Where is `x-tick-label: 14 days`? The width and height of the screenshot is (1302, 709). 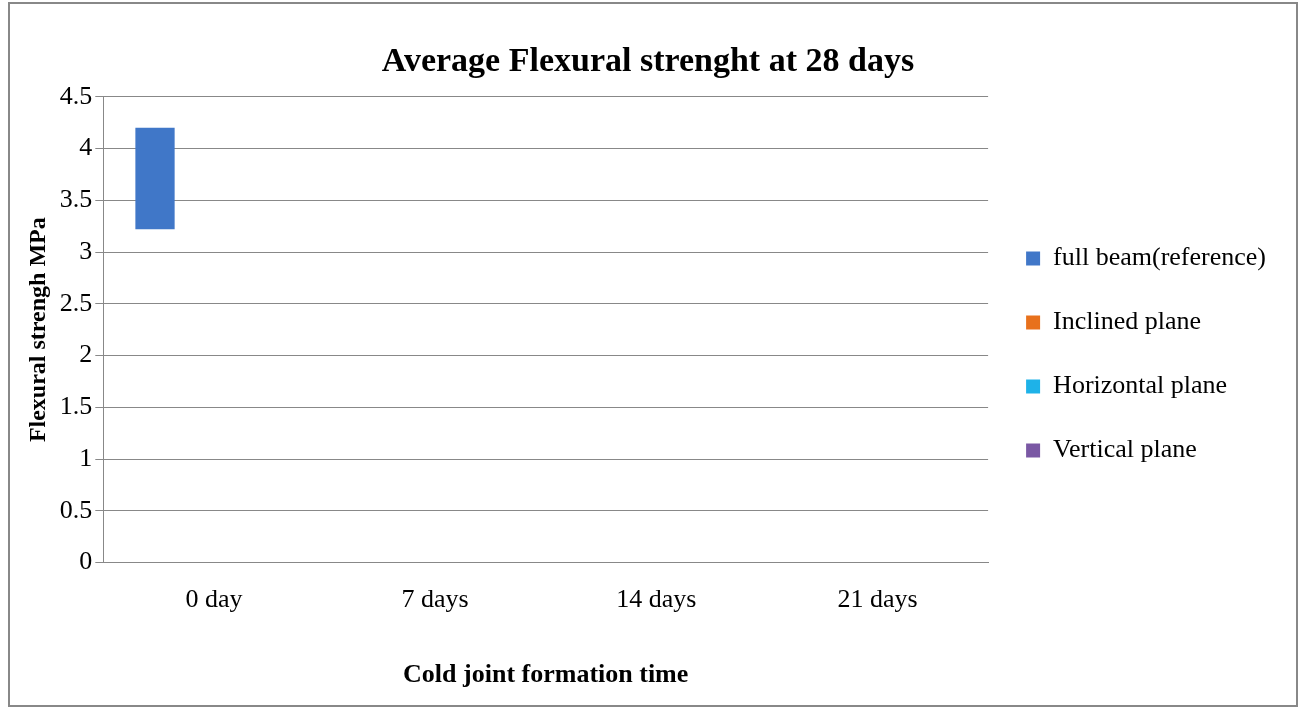 x-tick-label: 14 days is located at coordinates (656, 599).